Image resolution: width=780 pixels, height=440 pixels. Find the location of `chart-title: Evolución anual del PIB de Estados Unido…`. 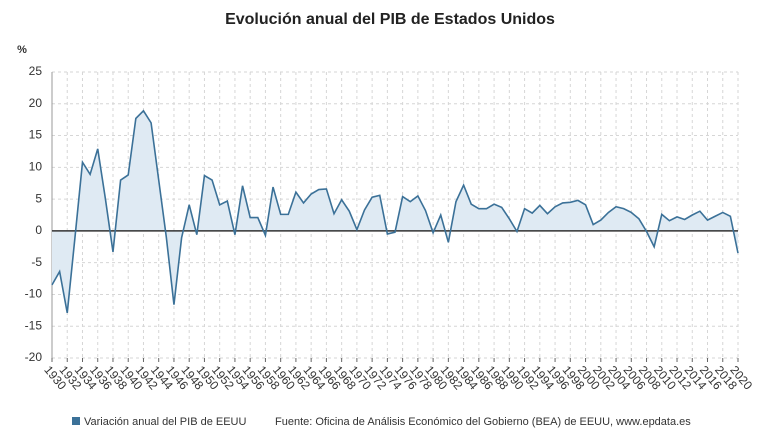

chart-title: Evolución anual del PIB de Estados Unido… is located at coordinates (390, 19).